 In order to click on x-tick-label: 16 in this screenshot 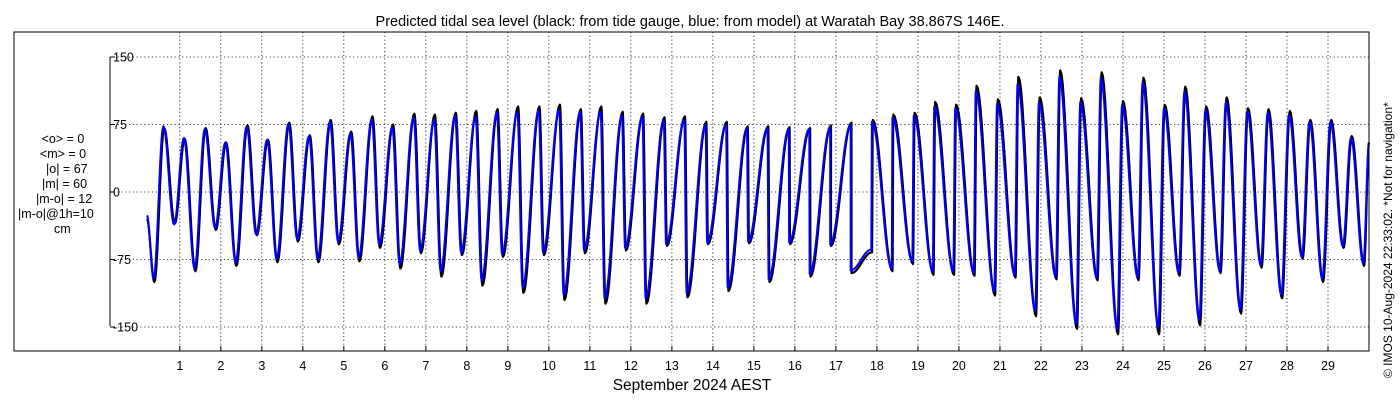, I will do `click(795, 366)`.